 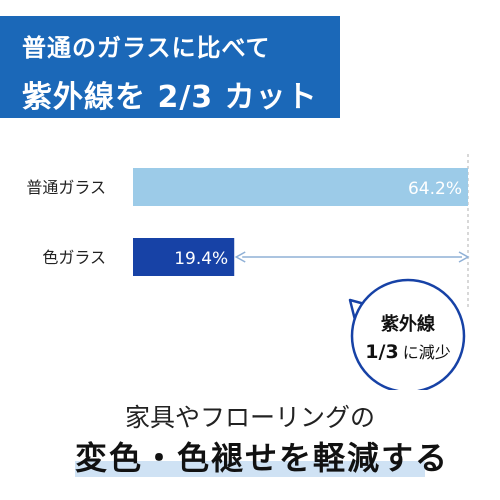 What do you see at coordinates (201, 259) in the screenshot?
I see `value-label-tinted-glass: 19.4%` at bounding box center [201, 259].